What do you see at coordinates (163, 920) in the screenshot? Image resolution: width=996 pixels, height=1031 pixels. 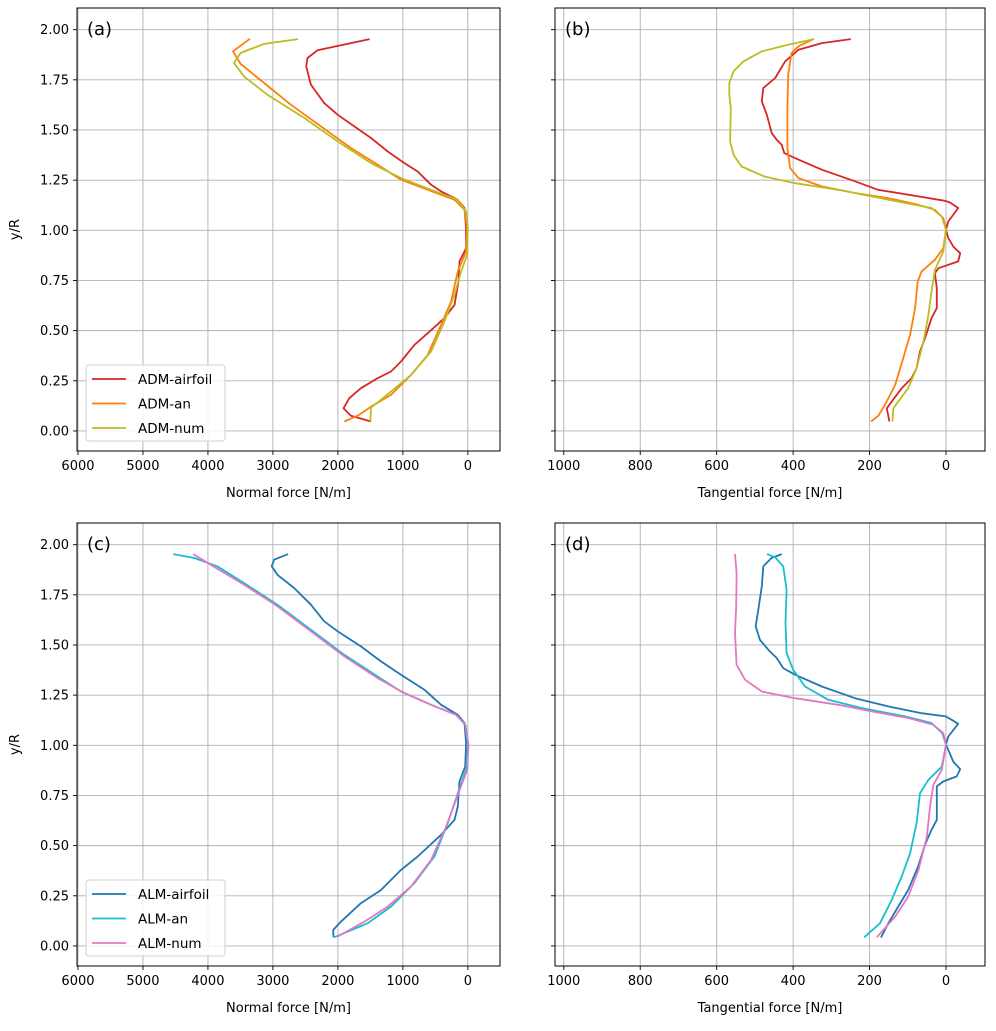 I see `legend-label: ALM-an` at bounding box center [163, 920].